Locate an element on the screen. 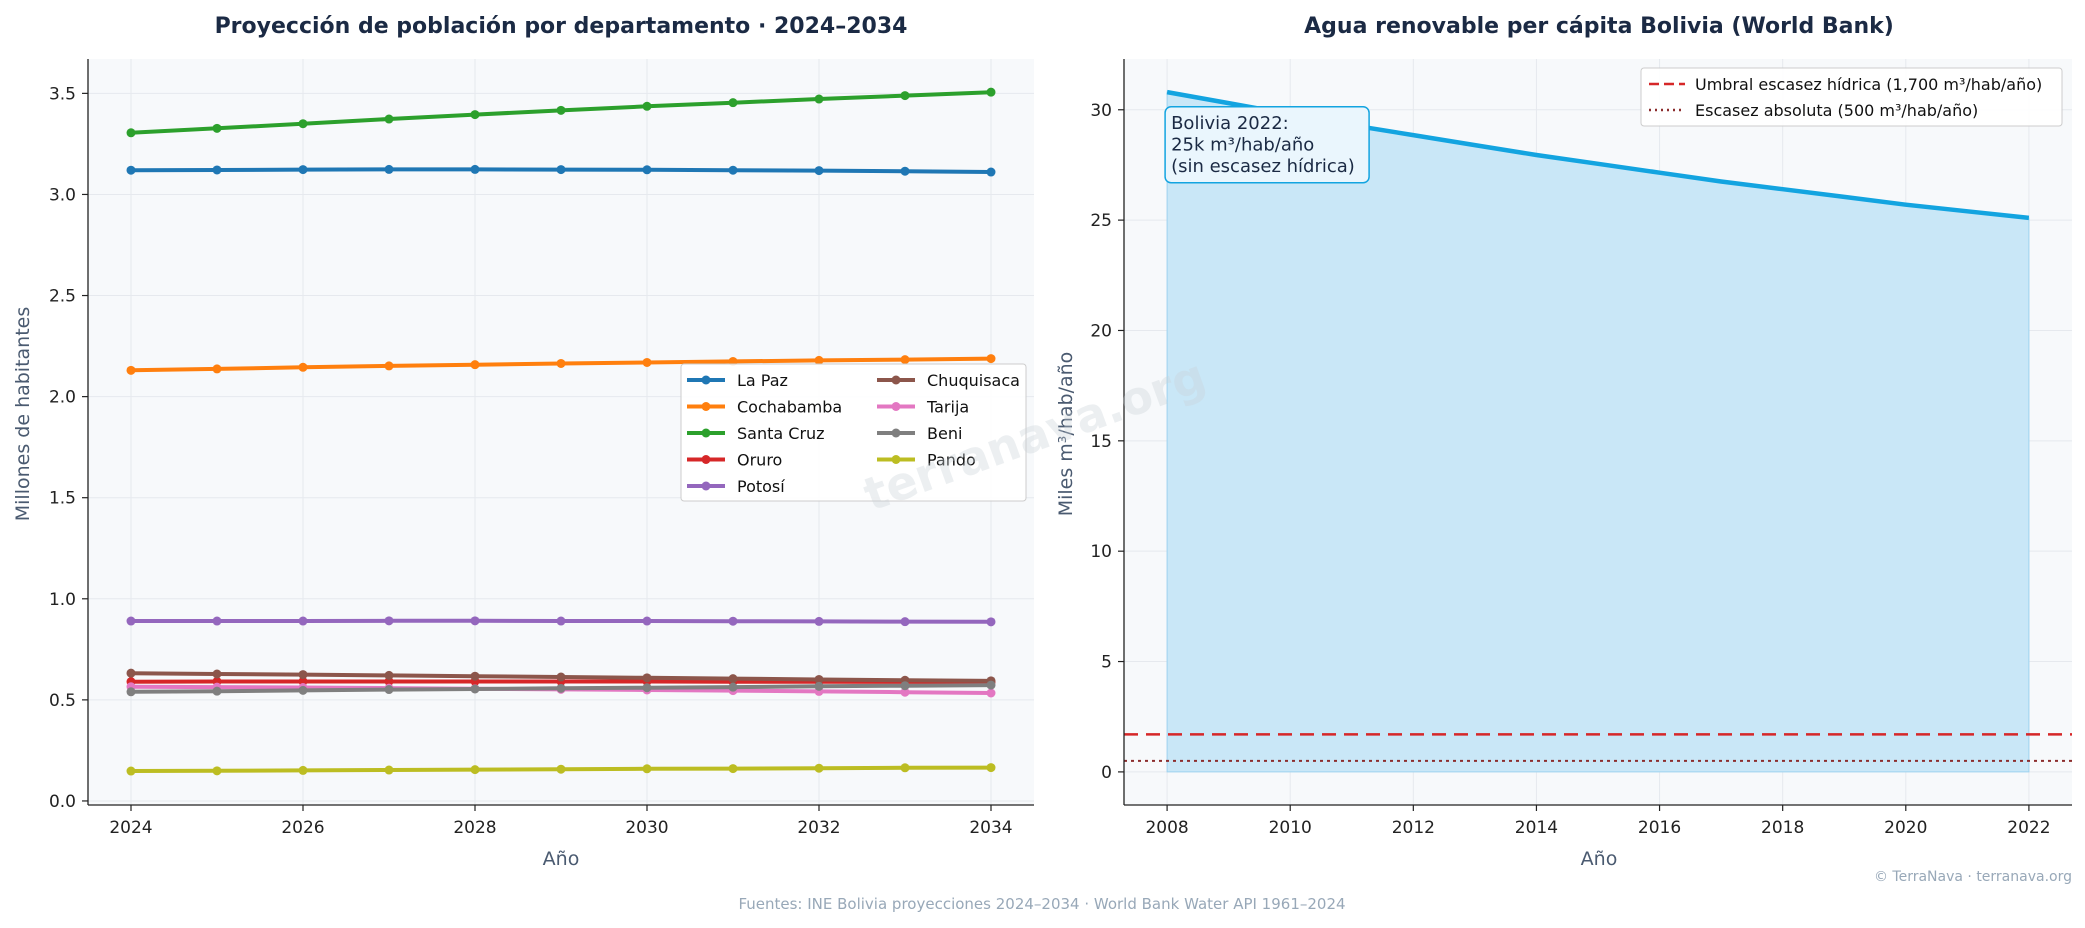 The height and width of the screenshot is (928, 2085). population-y-tick-label: 0.5 is located at coordinates (62, 701).